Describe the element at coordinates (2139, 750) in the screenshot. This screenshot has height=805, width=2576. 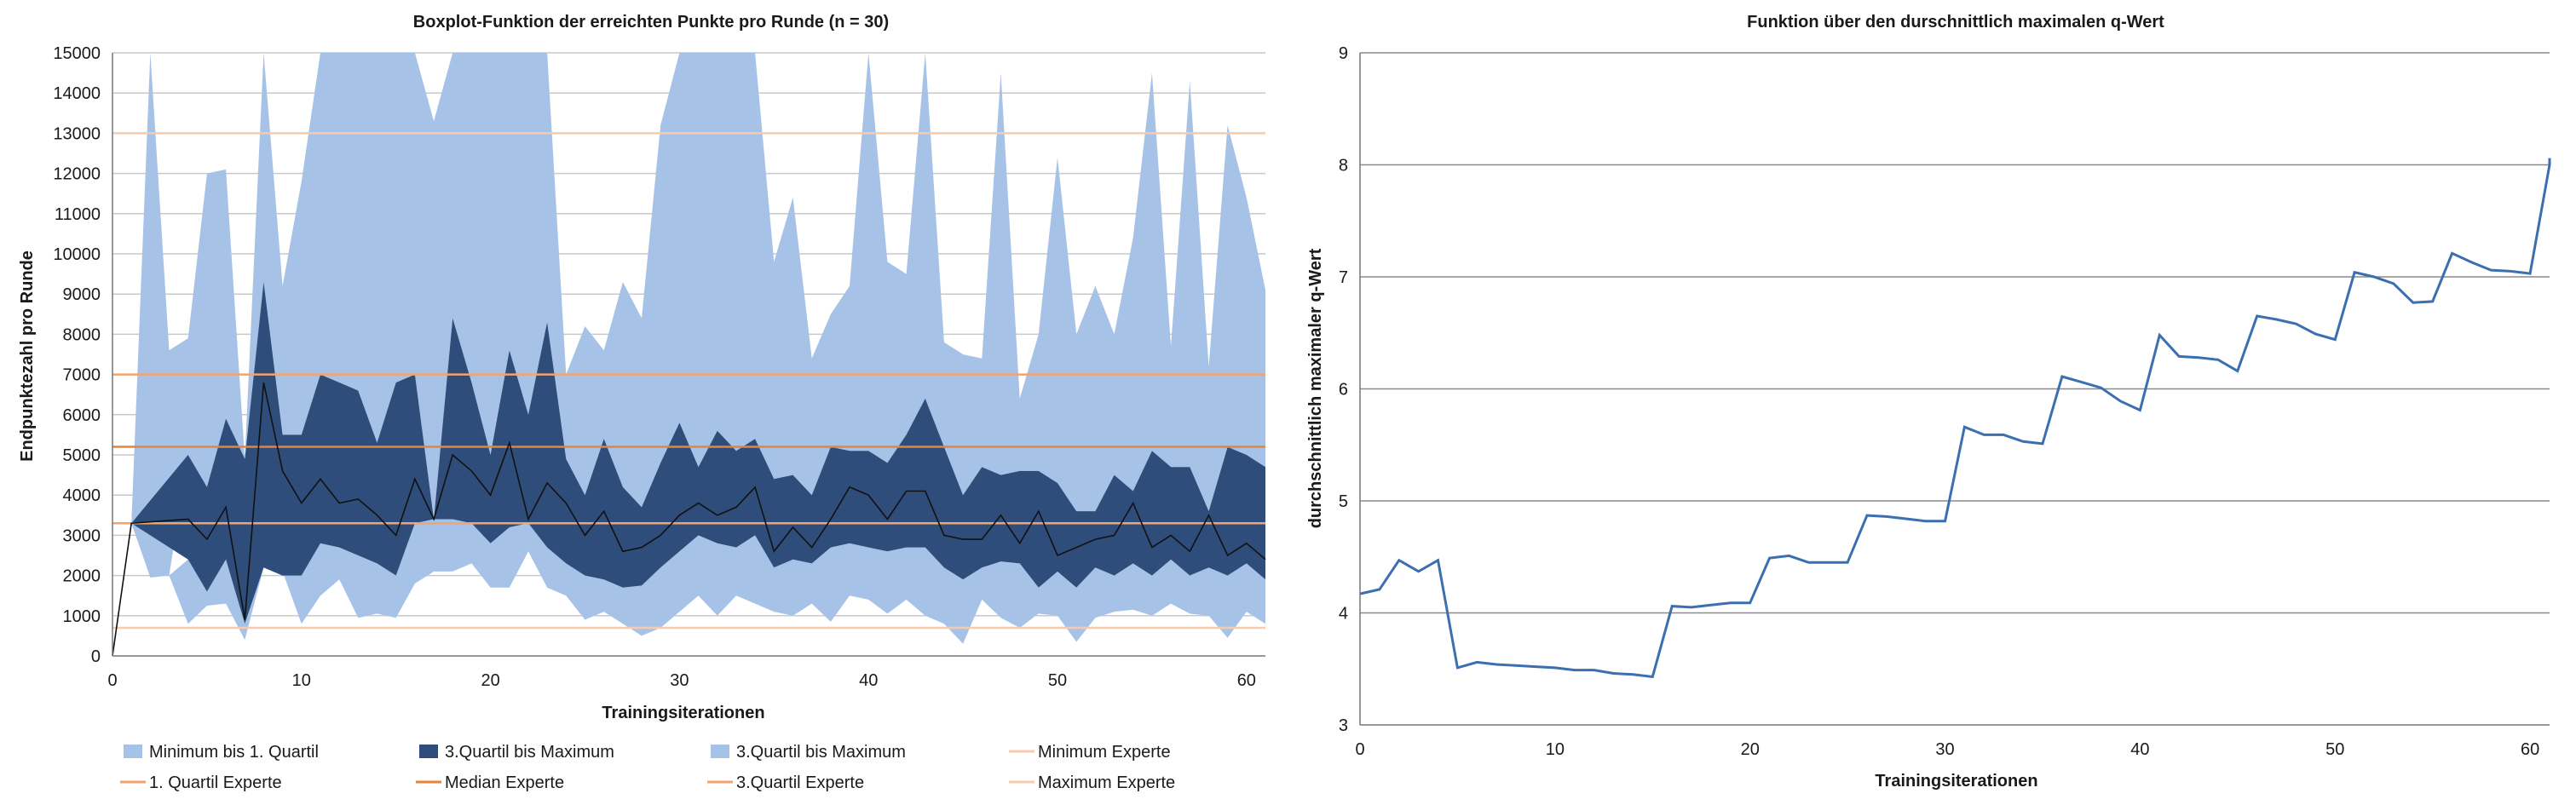
I see `chart2-x-tick-label: 40` at that location.